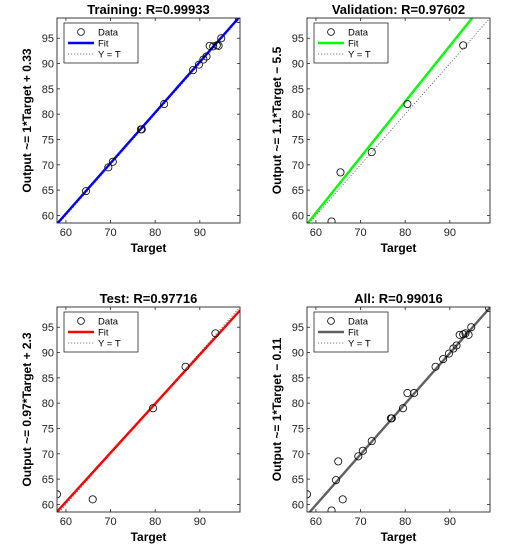 The width and height of the screenshot is (512, 550). Describe the element at coordinates (149, 298) in the screenshot. I see `panel-title: Test: R=0.97716` at that location.